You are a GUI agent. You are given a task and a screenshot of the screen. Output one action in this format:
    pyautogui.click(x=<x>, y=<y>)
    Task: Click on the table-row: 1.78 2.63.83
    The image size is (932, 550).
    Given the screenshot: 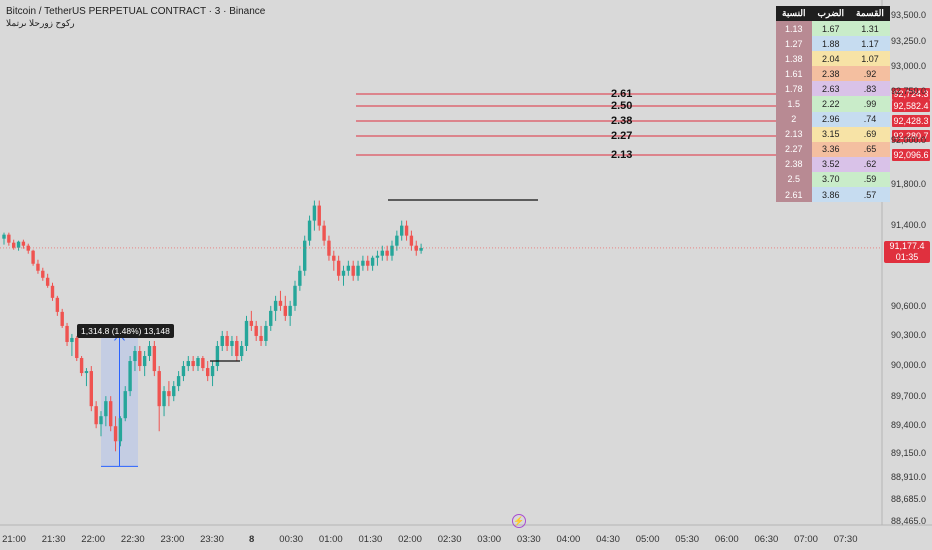 What is the action you would take?
    pyautogui.click(x=833, y=89)
    